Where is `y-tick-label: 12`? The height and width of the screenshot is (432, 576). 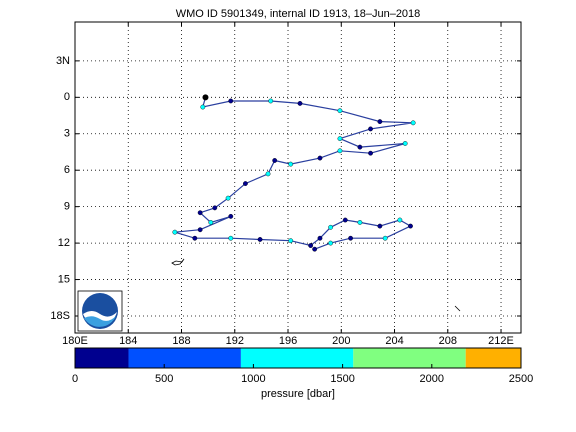
y-tick-label: 12 is located at coordinates (64, 243).